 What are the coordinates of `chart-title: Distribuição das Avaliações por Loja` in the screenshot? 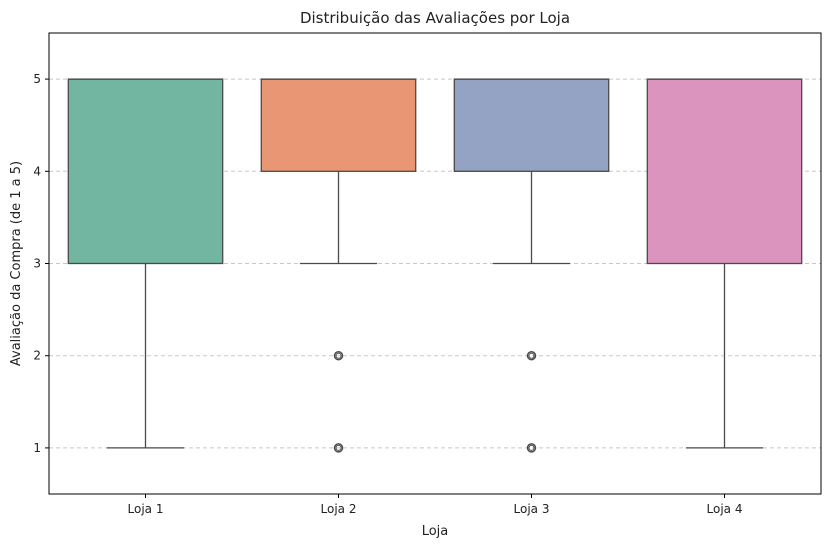 It's located at (435, 18).